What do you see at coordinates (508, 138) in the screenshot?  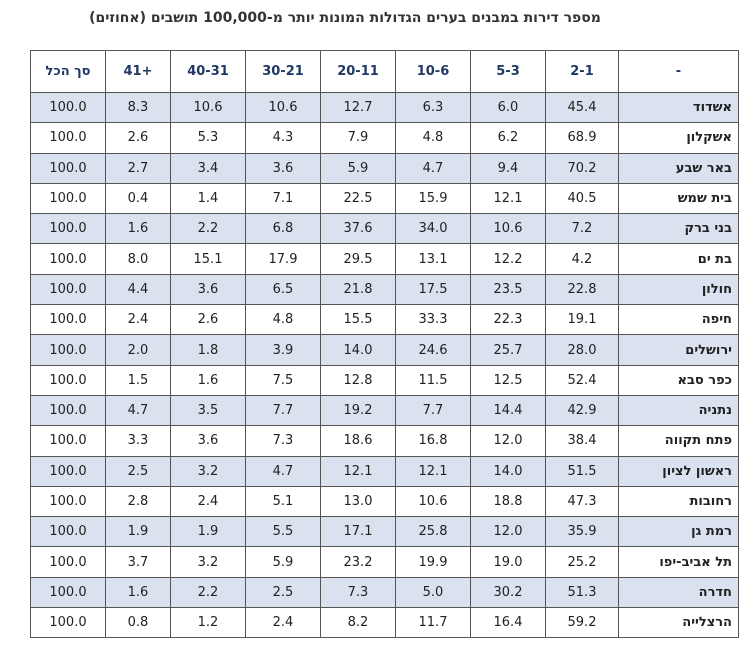 I see `value-cell: 6.2` at bounding box center [508, 138].